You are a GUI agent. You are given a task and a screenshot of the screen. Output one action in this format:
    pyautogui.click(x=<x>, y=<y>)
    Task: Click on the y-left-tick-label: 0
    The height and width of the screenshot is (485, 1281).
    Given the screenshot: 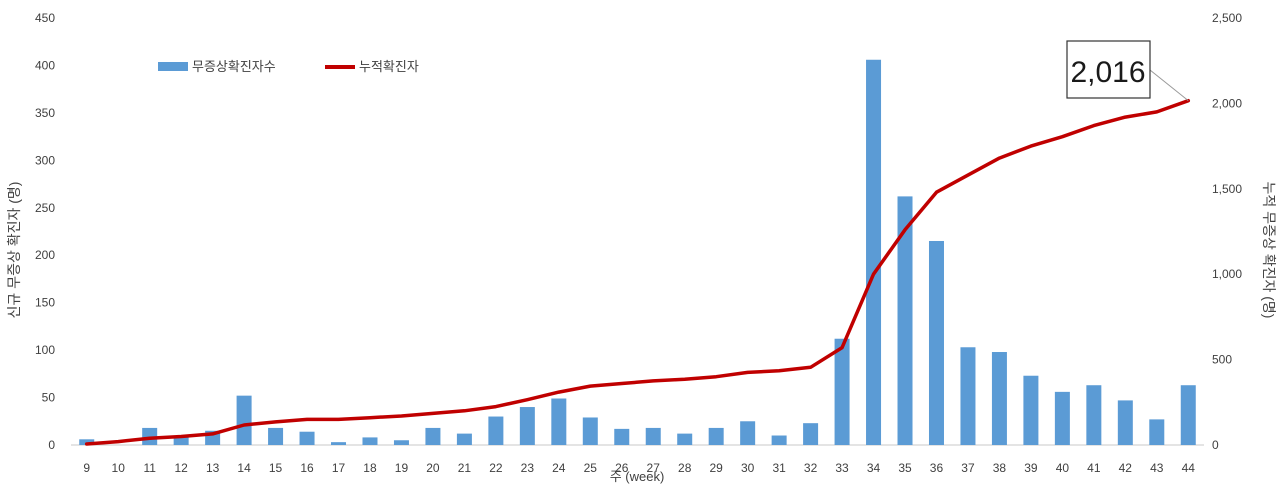 What is the action you would take?
    pyautogui.click(x=51, y=445)
    